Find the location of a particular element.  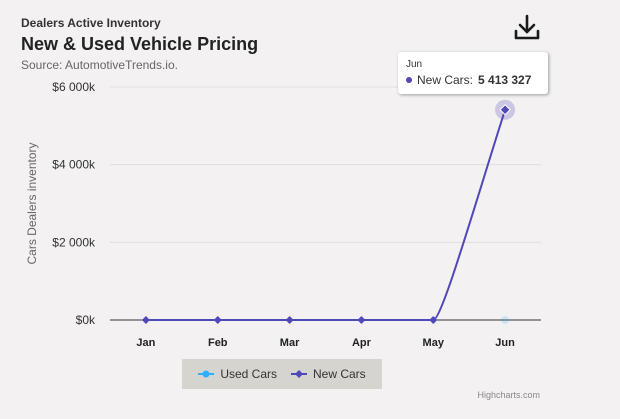

tooltip: Jun New Cars: 5 413 327 is located at coordinates (473, 73).